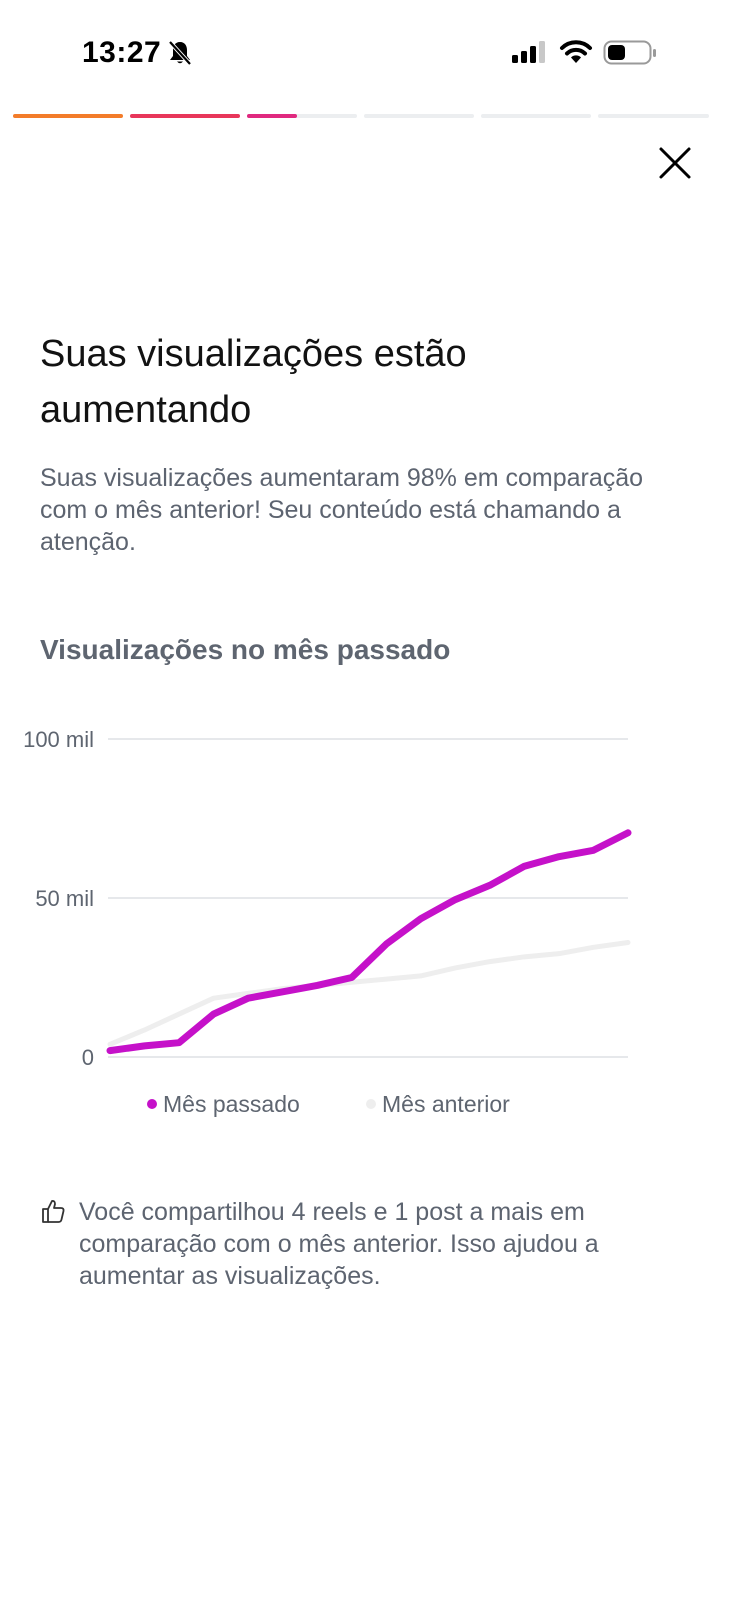 Image resolution: width=736 pixels, height=1600 pixels. I want to click on status-time: 13:27, so click(122, 52).